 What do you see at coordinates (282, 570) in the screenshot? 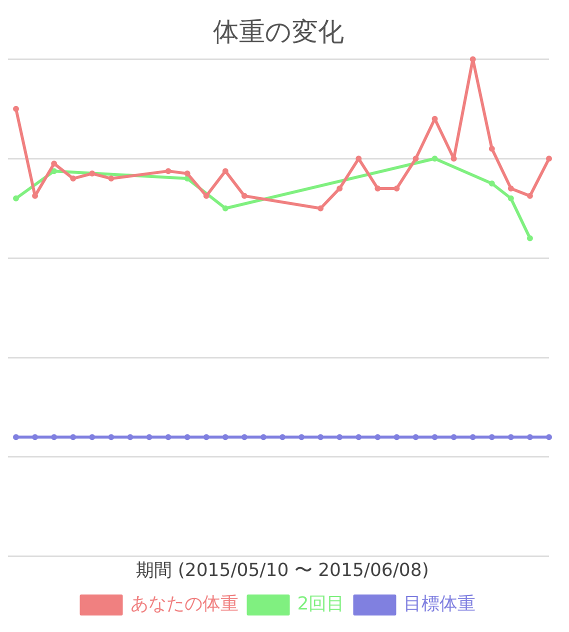
I see `x-axis-title: 期間 (2015/05/10 〜 2015/06/08)` at bounding box center [282, 570].